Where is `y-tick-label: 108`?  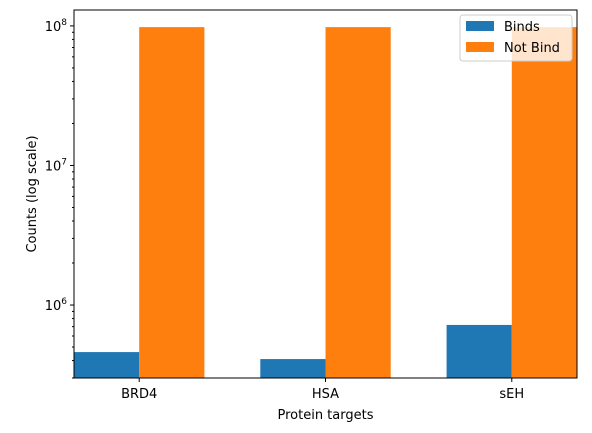
y-tick-label: 108 is located at coordinates (56, 26).